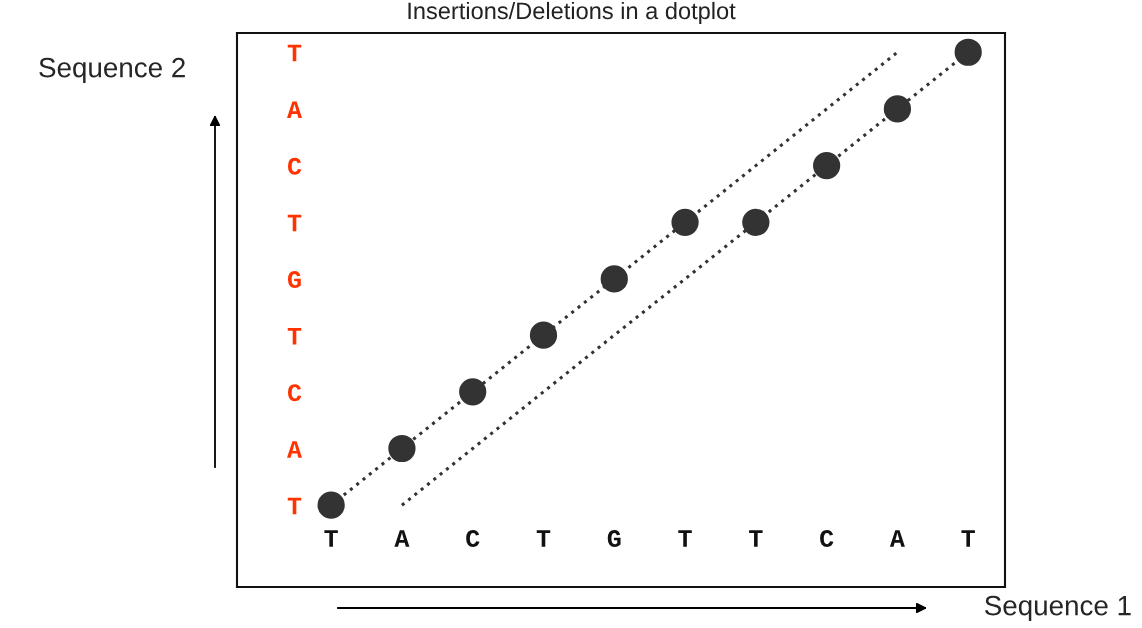 The height and width of the screenshot is (628, 1142). I want to click on category-label: G, so click(294, 280).